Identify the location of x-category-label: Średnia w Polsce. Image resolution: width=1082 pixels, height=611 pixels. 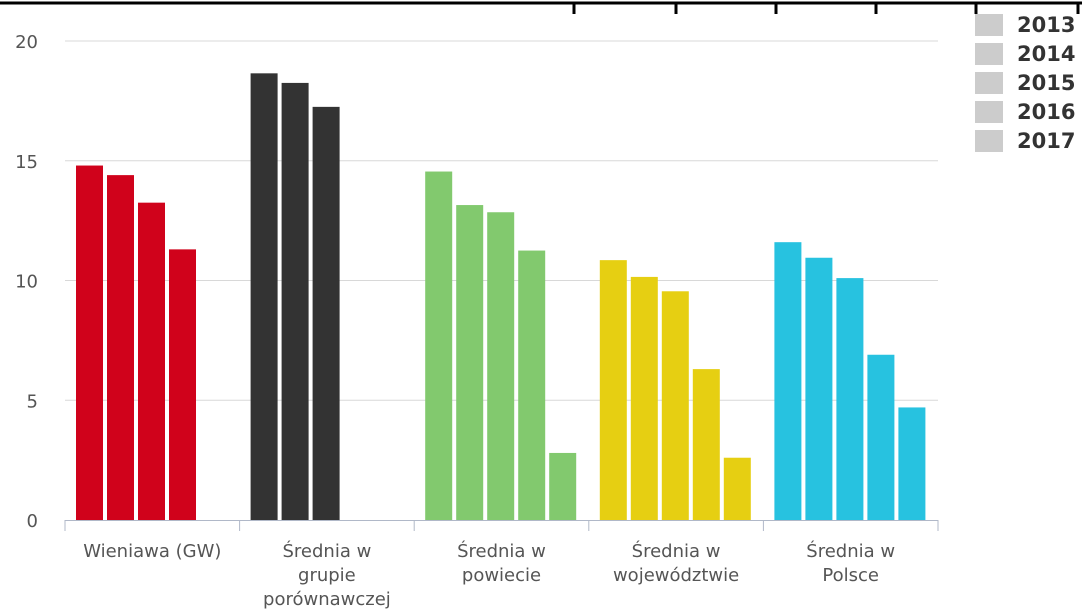
(850, 563).